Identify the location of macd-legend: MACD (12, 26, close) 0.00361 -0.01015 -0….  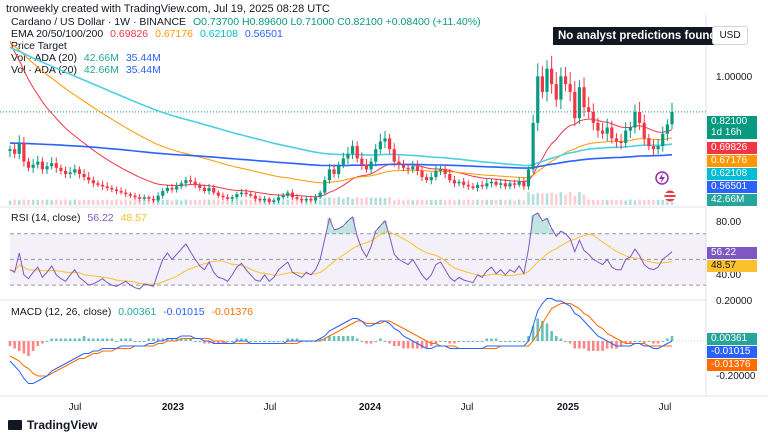
(132, 312).